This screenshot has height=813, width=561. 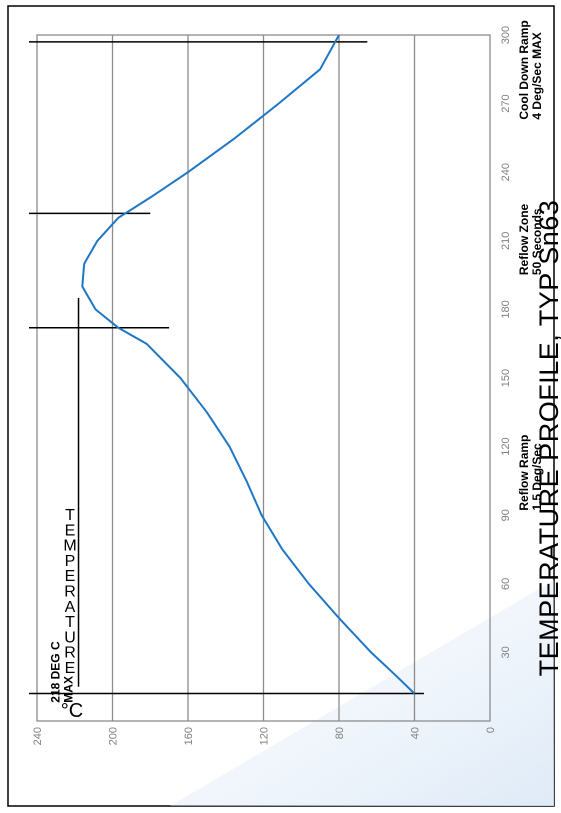 I want to click on x-tick-label: 180, so click(x=506, y=309).